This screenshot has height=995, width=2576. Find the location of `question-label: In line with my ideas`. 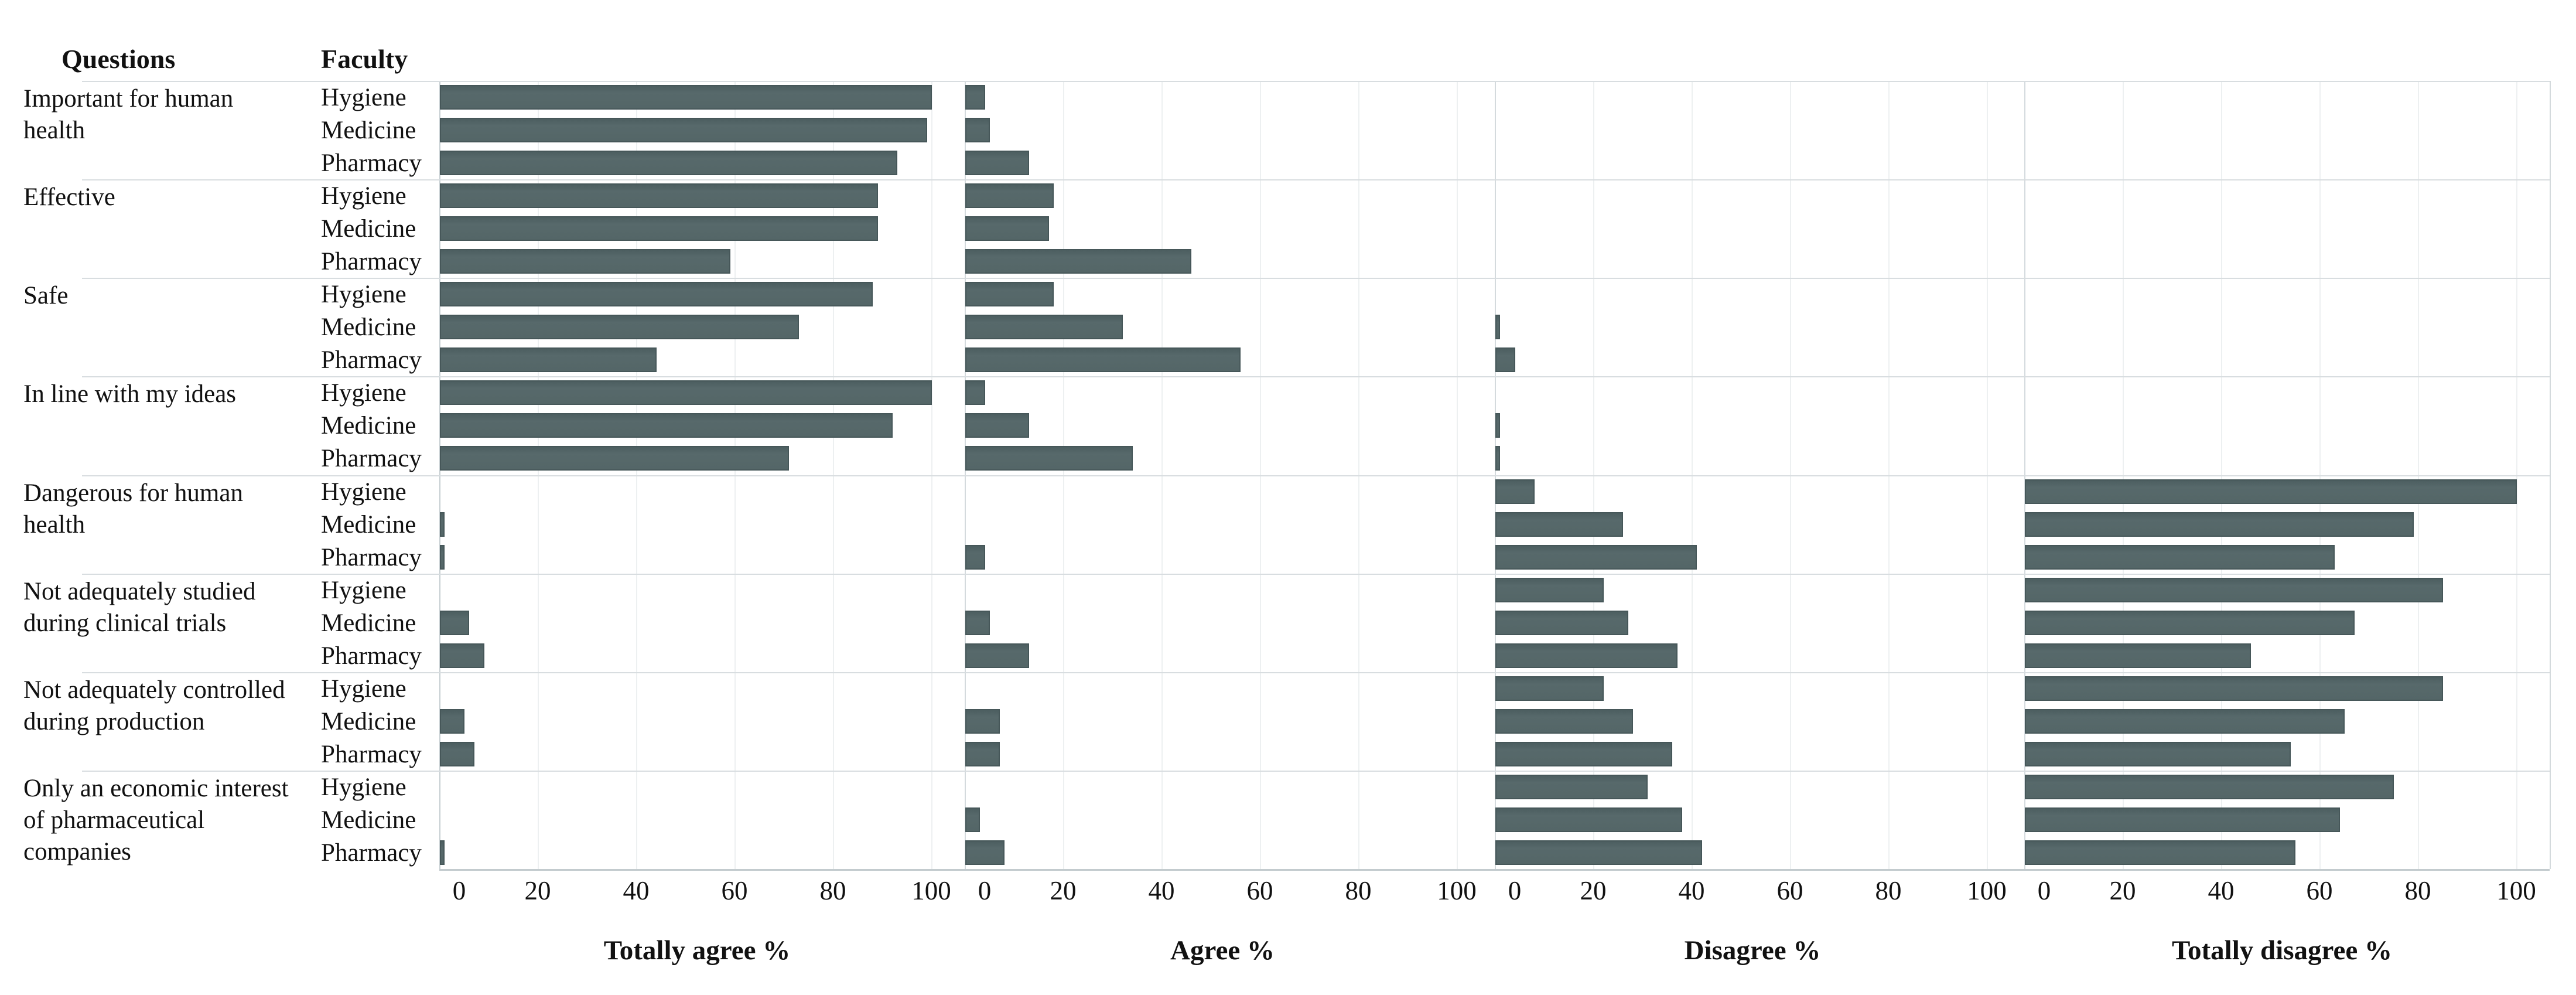

question-label: In line with my ideas is located at coordinates (130, 394).